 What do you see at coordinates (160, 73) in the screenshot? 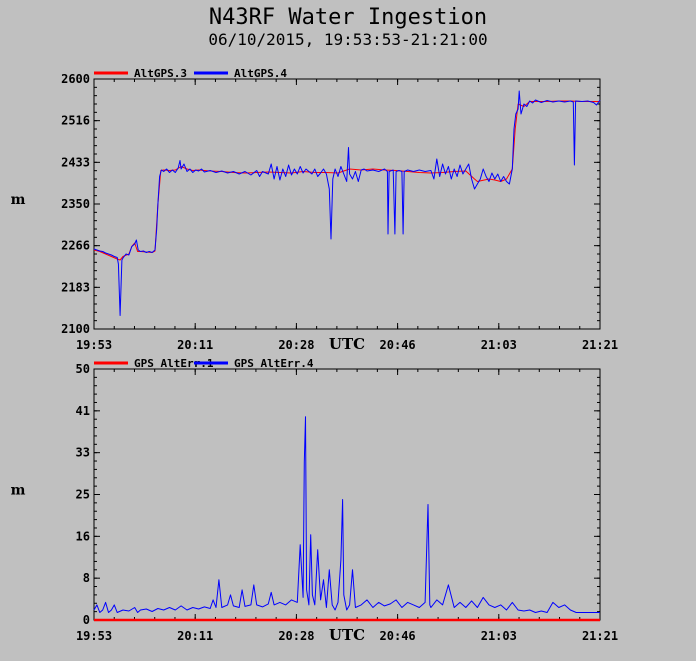
I see `panel1-legend-label-1: AltGPS.3` at bounding box center [160, 73].